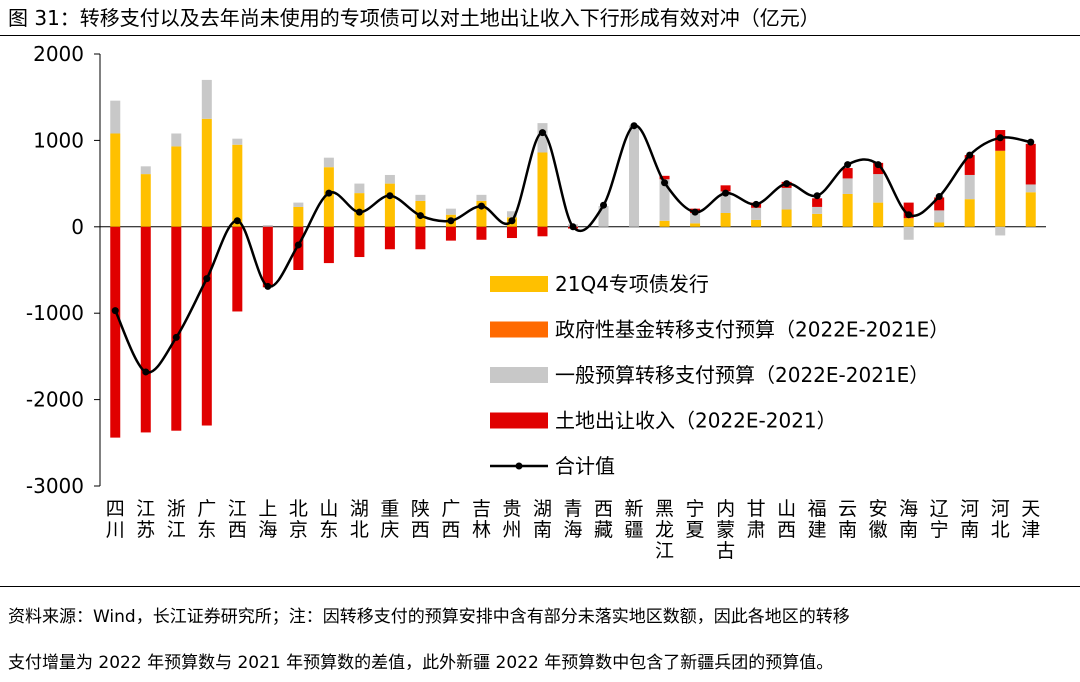 This screenshot has height=682, width=1080. What do you see at coordinates (519, 329) in the screenshot?
I see `legend-swatch` at bounding box center [519, 329].